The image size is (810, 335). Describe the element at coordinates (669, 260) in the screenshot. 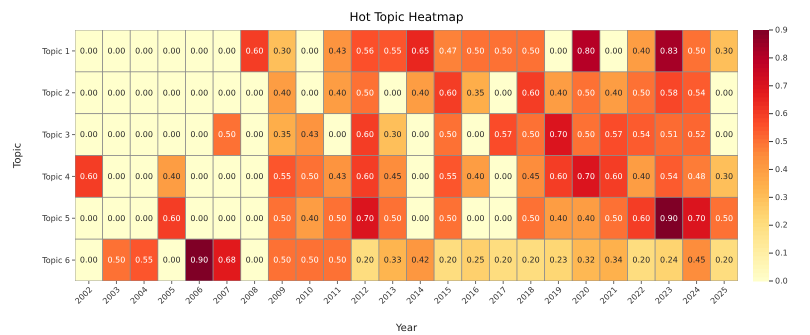

I see `data-label: 0.24` at that location.